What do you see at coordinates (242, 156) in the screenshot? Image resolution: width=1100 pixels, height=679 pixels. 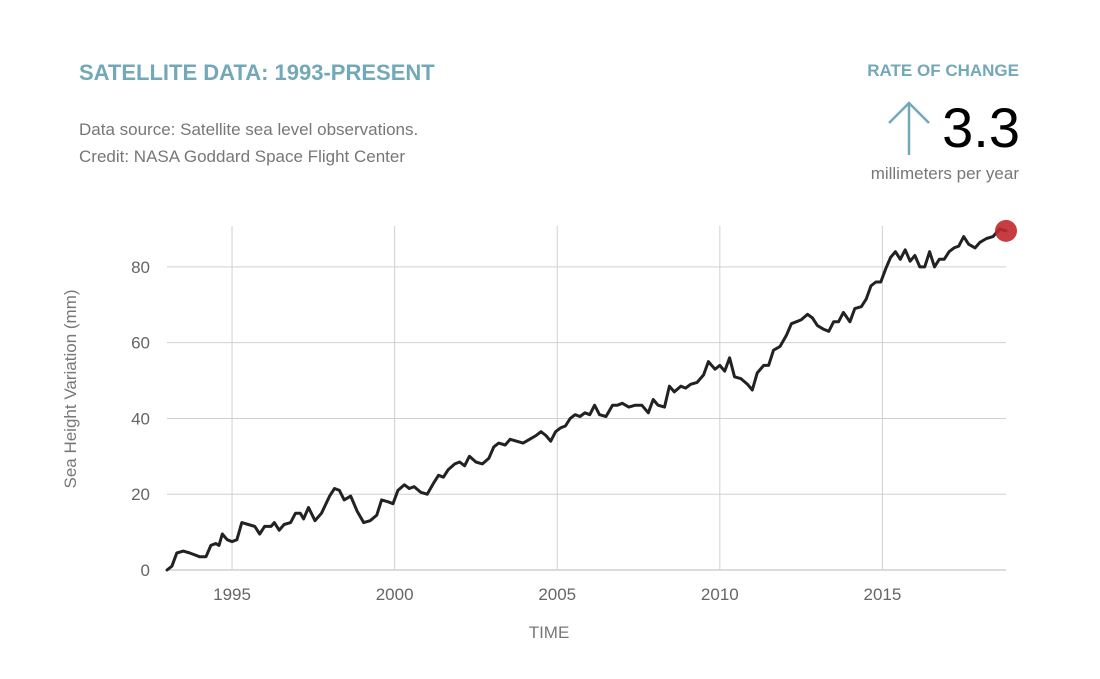 I see `credit-text: Credit: NASA Goddard Space Flight Center` at bounding box center [242, 156].